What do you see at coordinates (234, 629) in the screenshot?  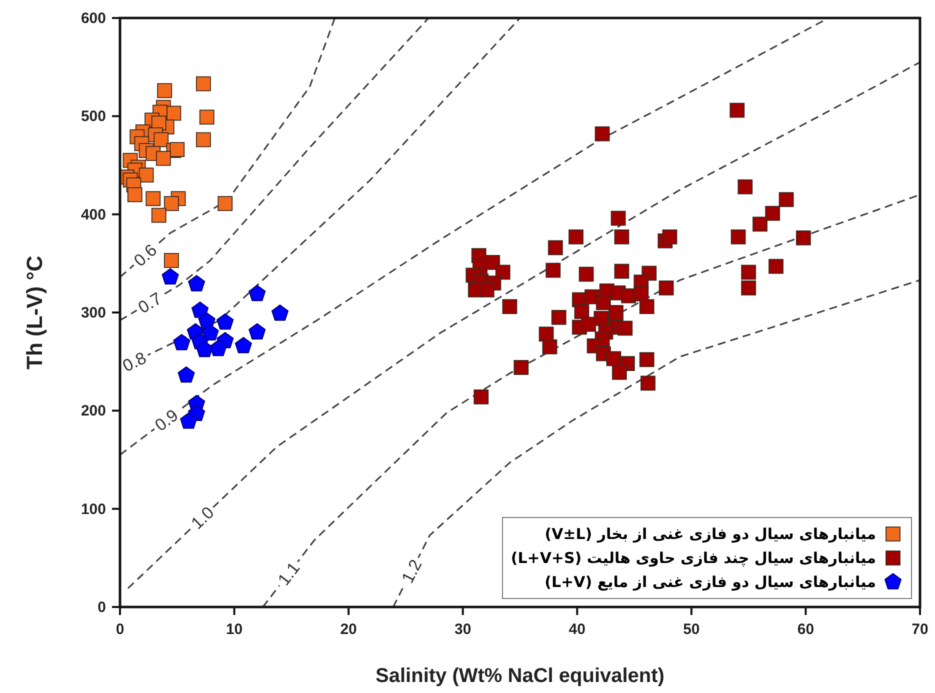 I see `x-tick-label: 10` at bounding box center [234, 629].